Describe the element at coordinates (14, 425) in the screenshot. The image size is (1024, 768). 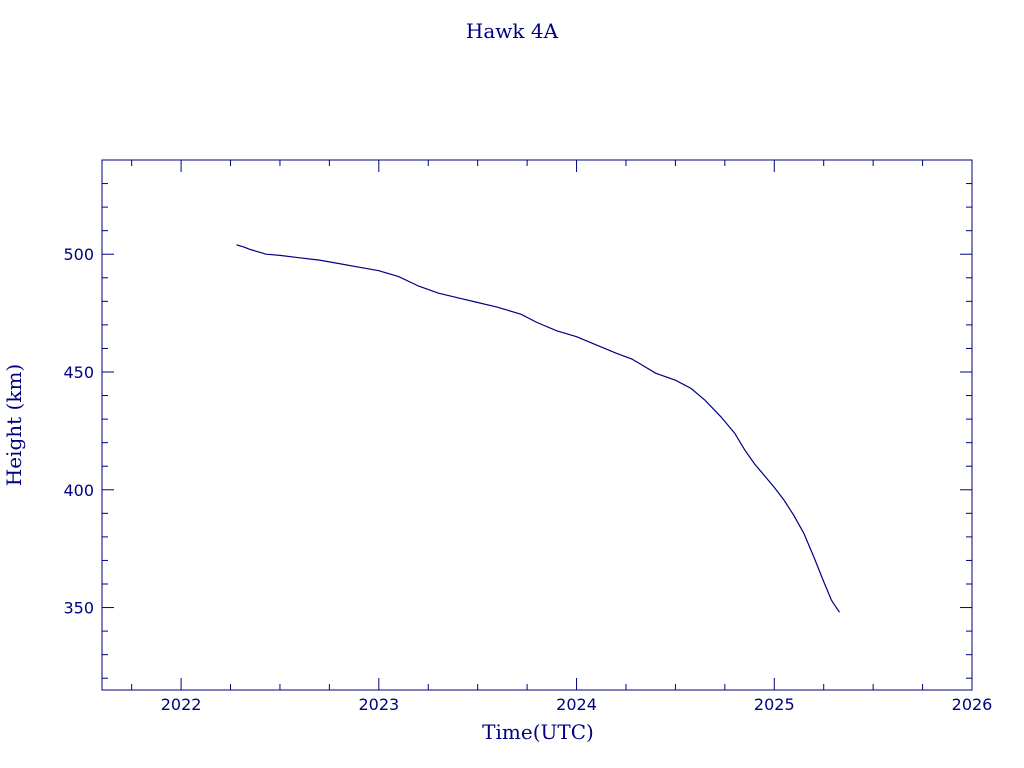
I see `y-axis-label: Height (km)` at that location.